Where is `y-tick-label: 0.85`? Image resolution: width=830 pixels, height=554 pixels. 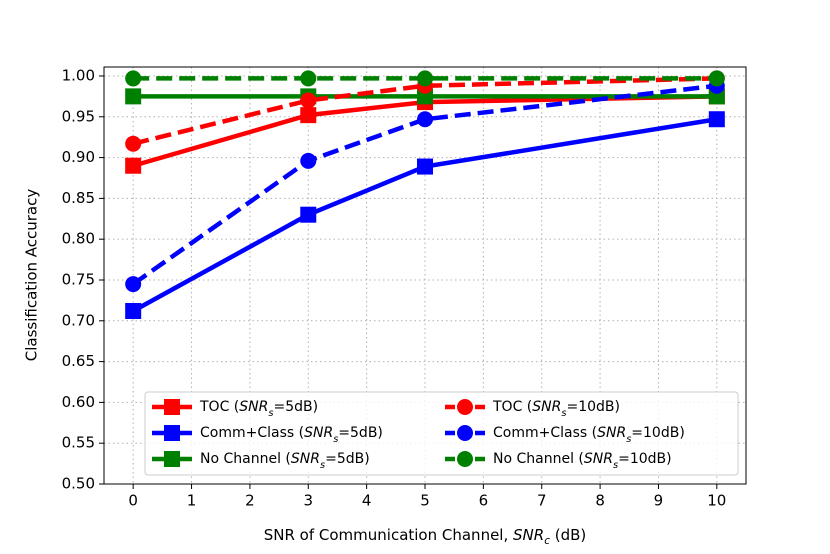
y-tick-label: 0.85 is located at coordinates (78, 198).